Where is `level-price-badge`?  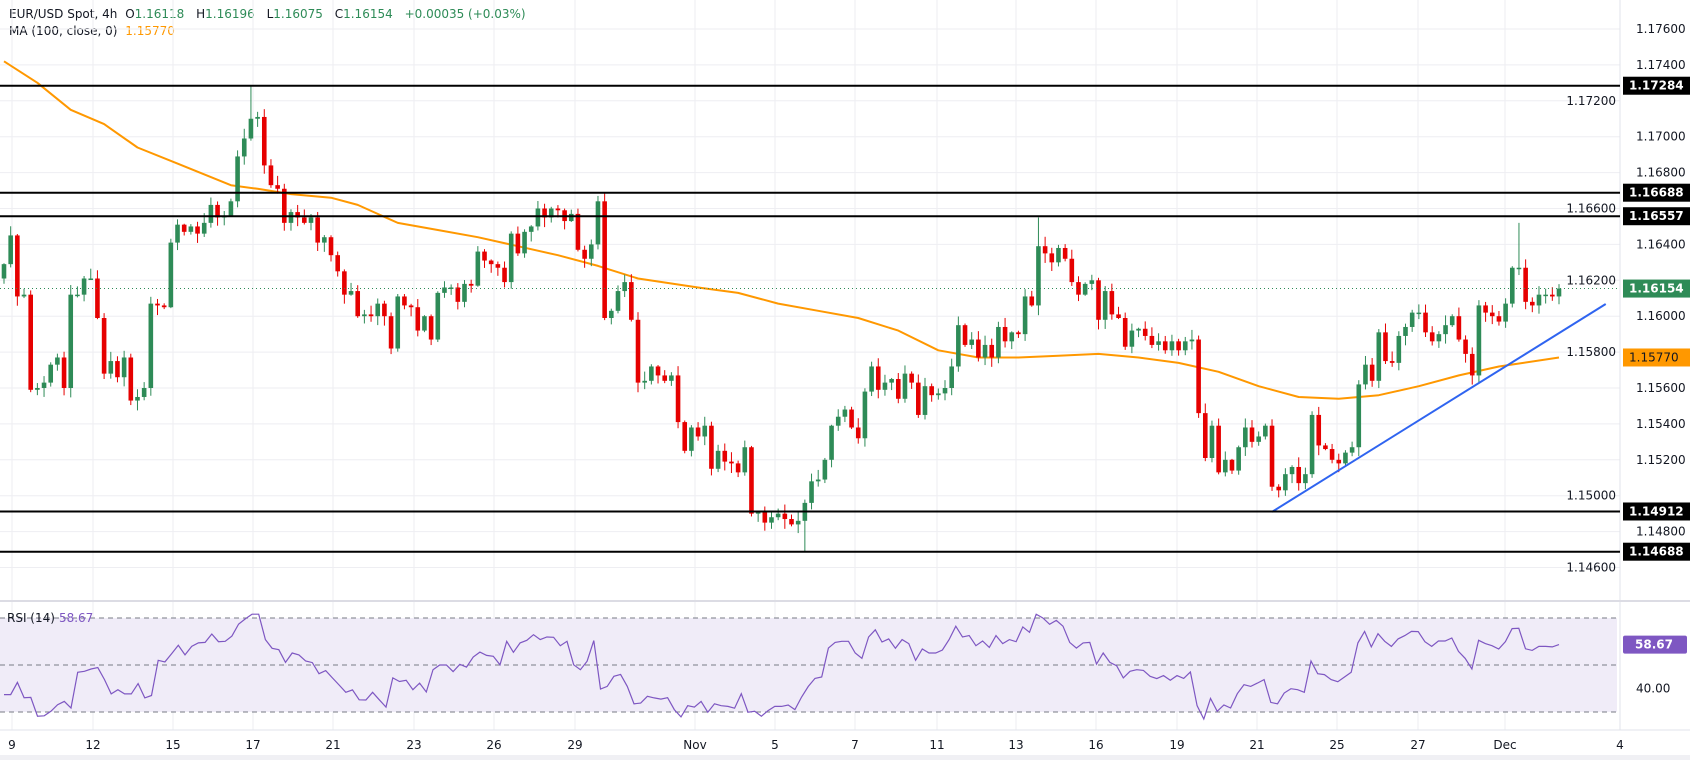 level-price-badge is located at coordinates (1656, 216).